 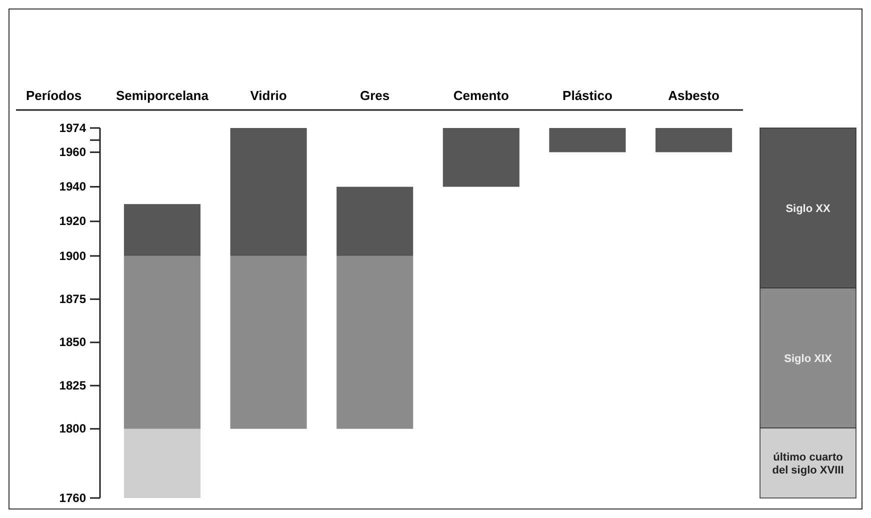 What do you see at coordinates (72, 497) in the screenshot?
I see `y-tick-label: 1760` at bounding box center [72, 497].